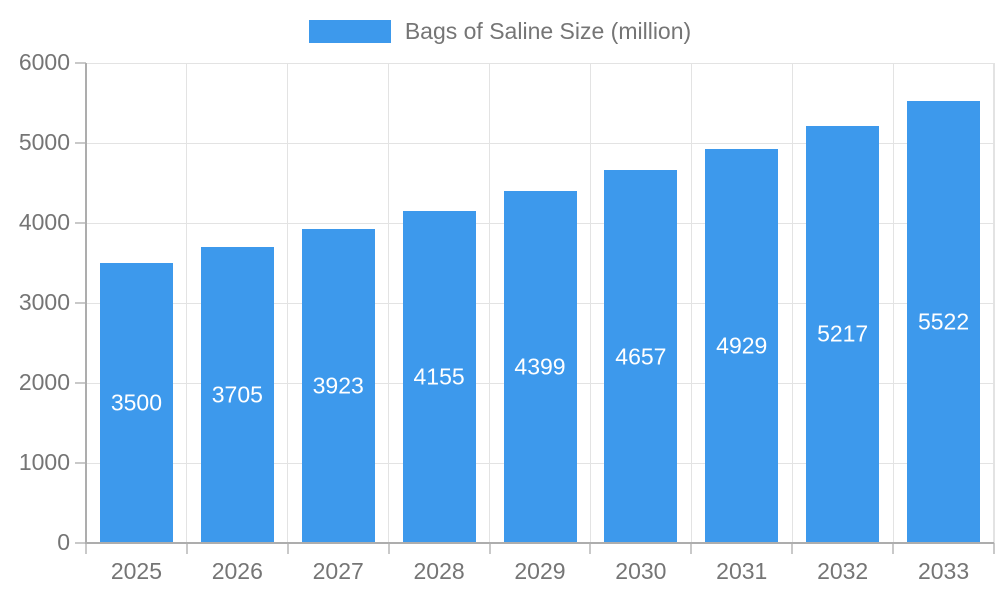  I want to click on bar-value-label: 5522, so click(943, 321).